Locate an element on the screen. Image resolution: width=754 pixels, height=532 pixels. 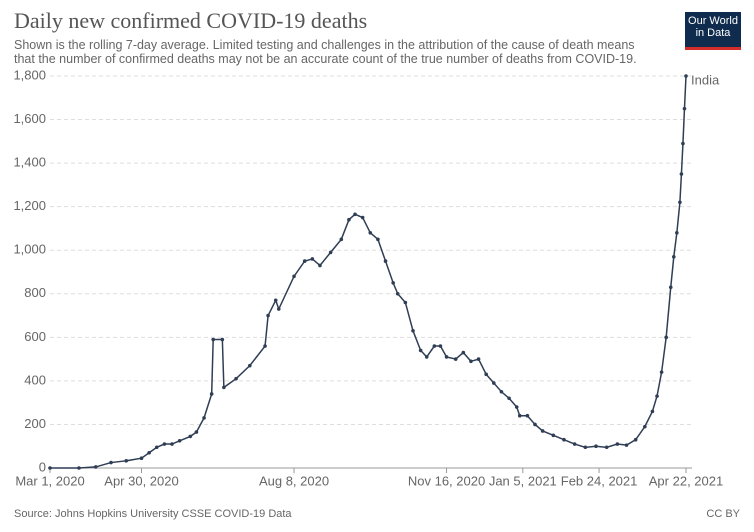
y-tick-label: 0 is located at coordinates (42, 466).